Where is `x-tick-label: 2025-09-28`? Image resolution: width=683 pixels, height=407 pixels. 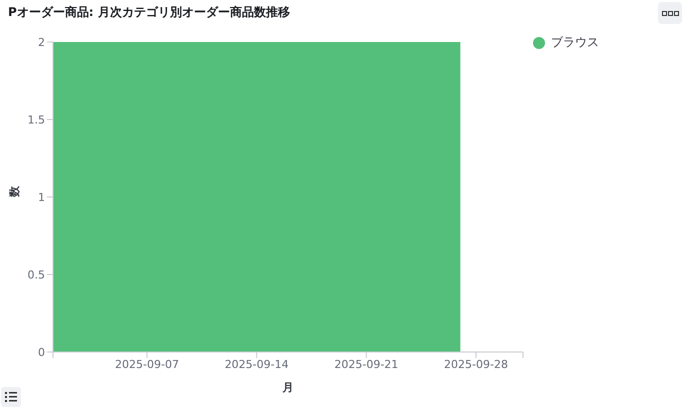
x-tick-label: 2025-09-28 is located at coordinates (476, 364).